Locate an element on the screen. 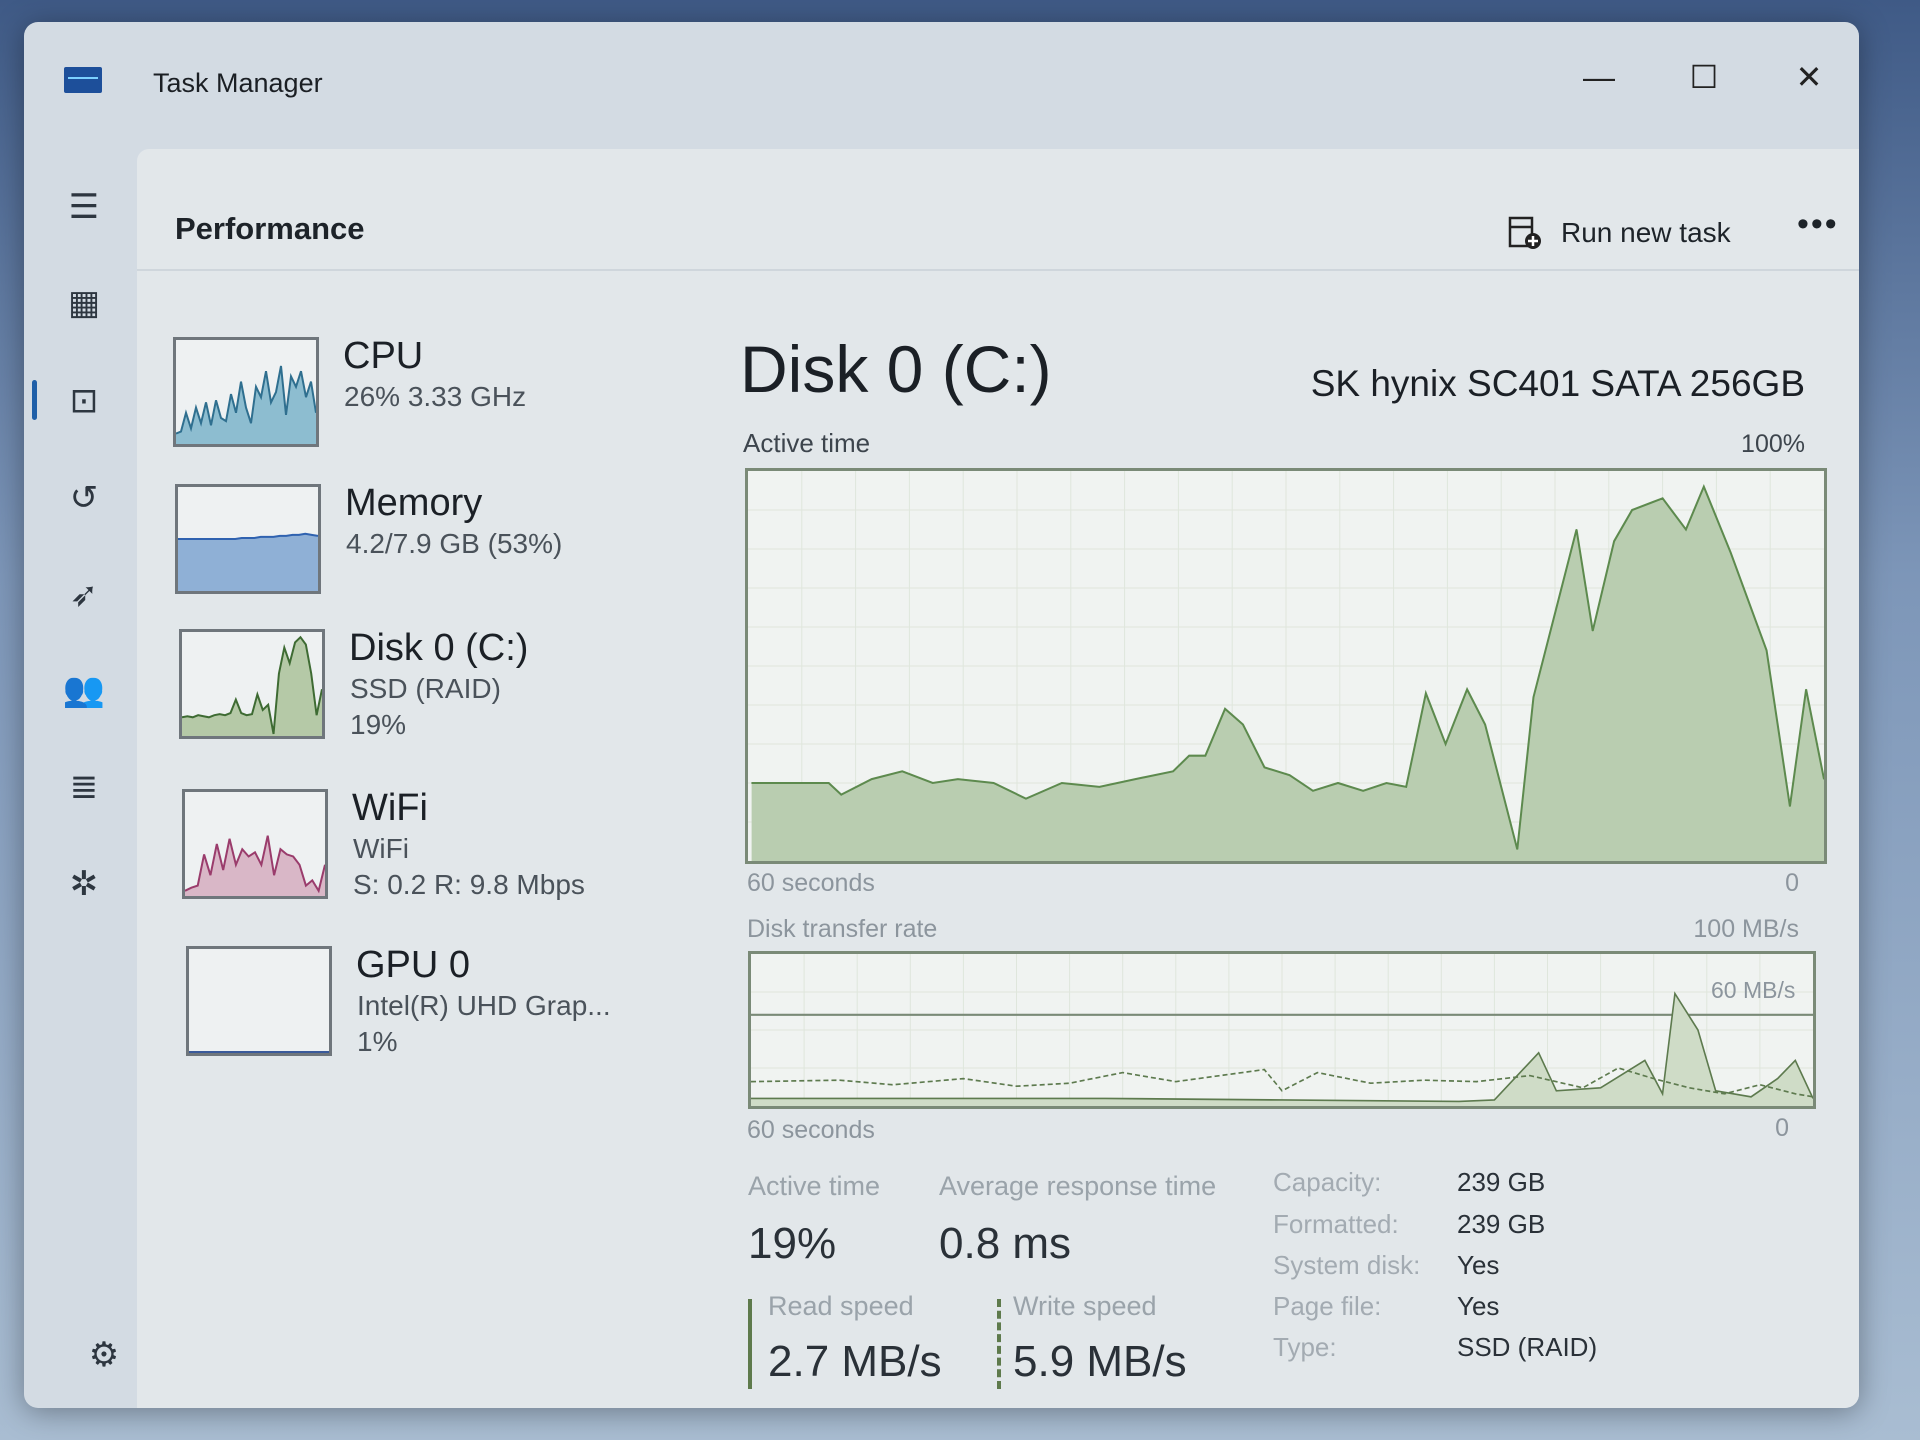 This screenshot has width=1920, height=1440. disk-0-c-name: Disk 0 (C:) is located at coordinates (439, 648).